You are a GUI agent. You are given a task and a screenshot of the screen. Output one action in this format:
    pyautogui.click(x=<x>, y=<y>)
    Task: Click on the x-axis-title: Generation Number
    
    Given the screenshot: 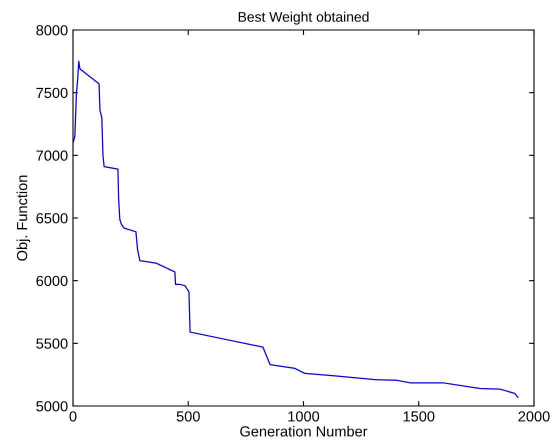 What is the action you would take?
    pyautogui.click(x=304, y=431)
    